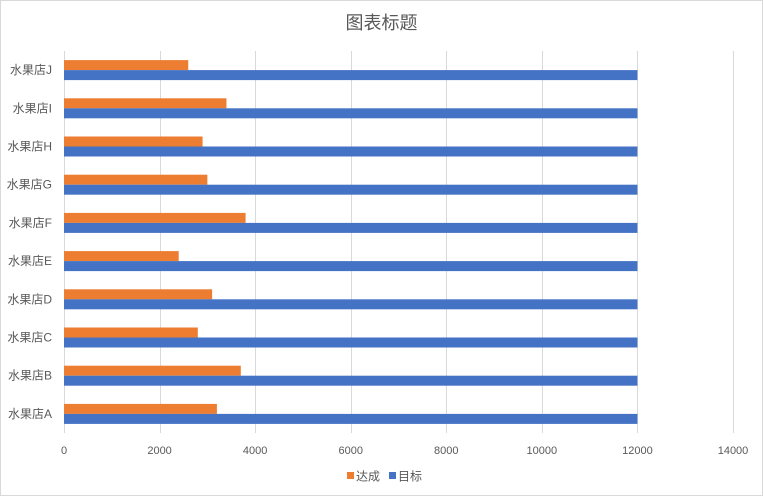 The image size is (763, 496). What do you see at coordinates (351, 113) in the screenshot?
I see `target-bar-store-i` at bounding box center [351, 113].